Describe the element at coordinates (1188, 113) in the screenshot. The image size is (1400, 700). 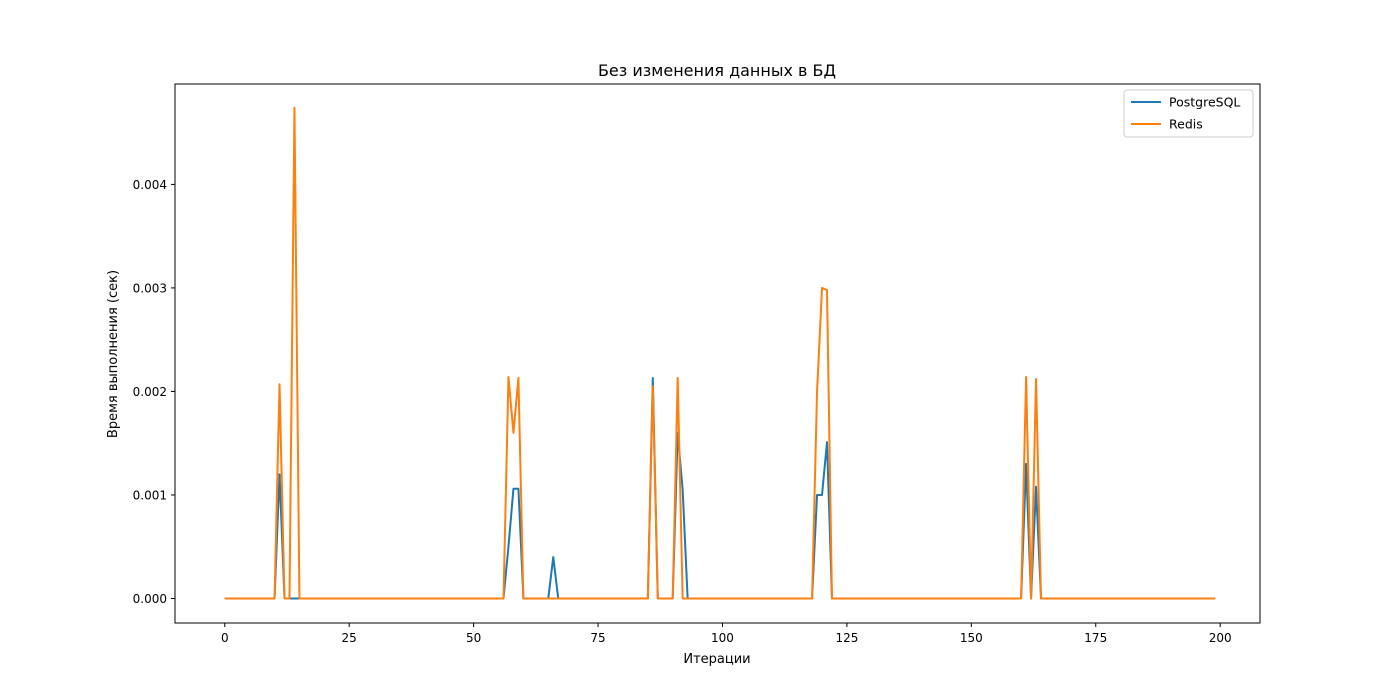
I see `legend: PostgreSQL Redis` at that location.